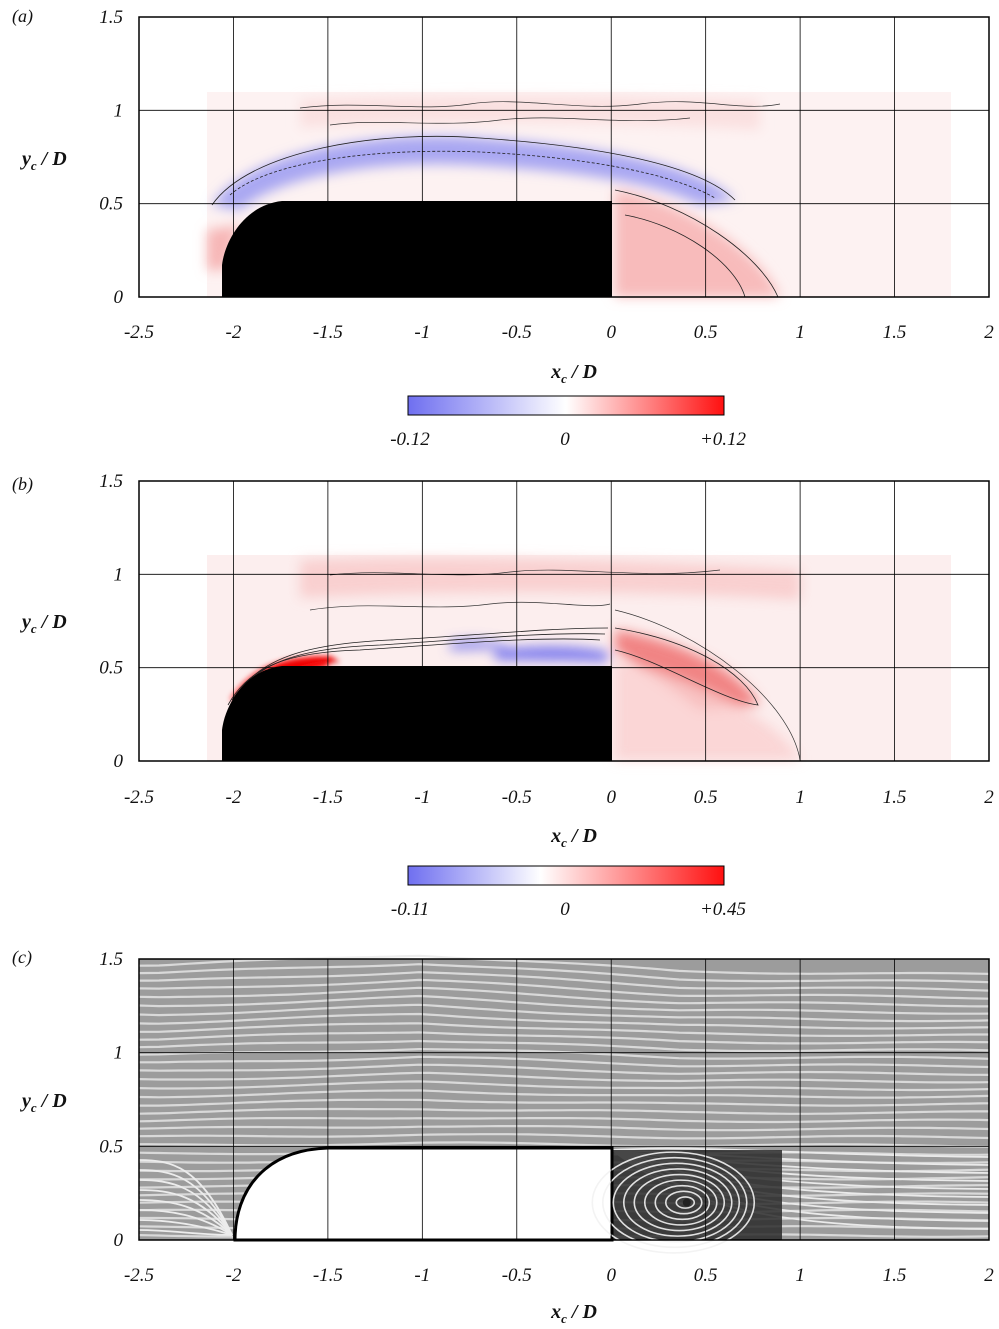 This screenshot has width=999, height=1329. Describe the element at coordinates (565, 909) in the screenshot. I see `colorbar-b-mid: 0` at that location.